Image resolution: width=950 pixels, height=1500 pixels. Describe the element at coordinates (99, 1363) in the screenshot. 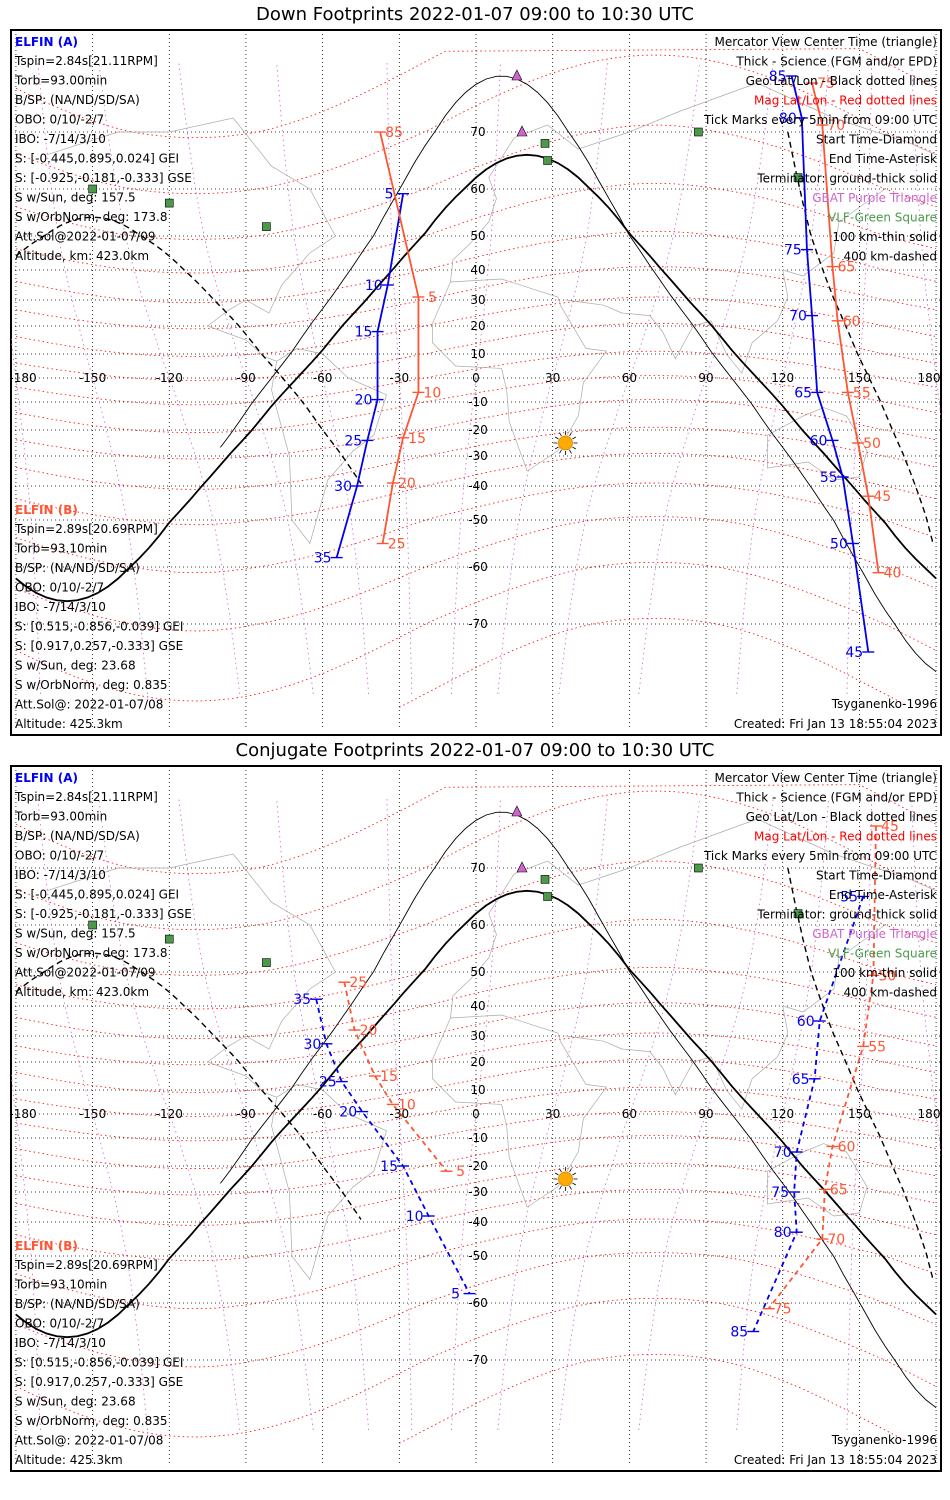

I see `sat-b-info-line: S: [0.515,-0.856,-0.039] GEI` at that location.